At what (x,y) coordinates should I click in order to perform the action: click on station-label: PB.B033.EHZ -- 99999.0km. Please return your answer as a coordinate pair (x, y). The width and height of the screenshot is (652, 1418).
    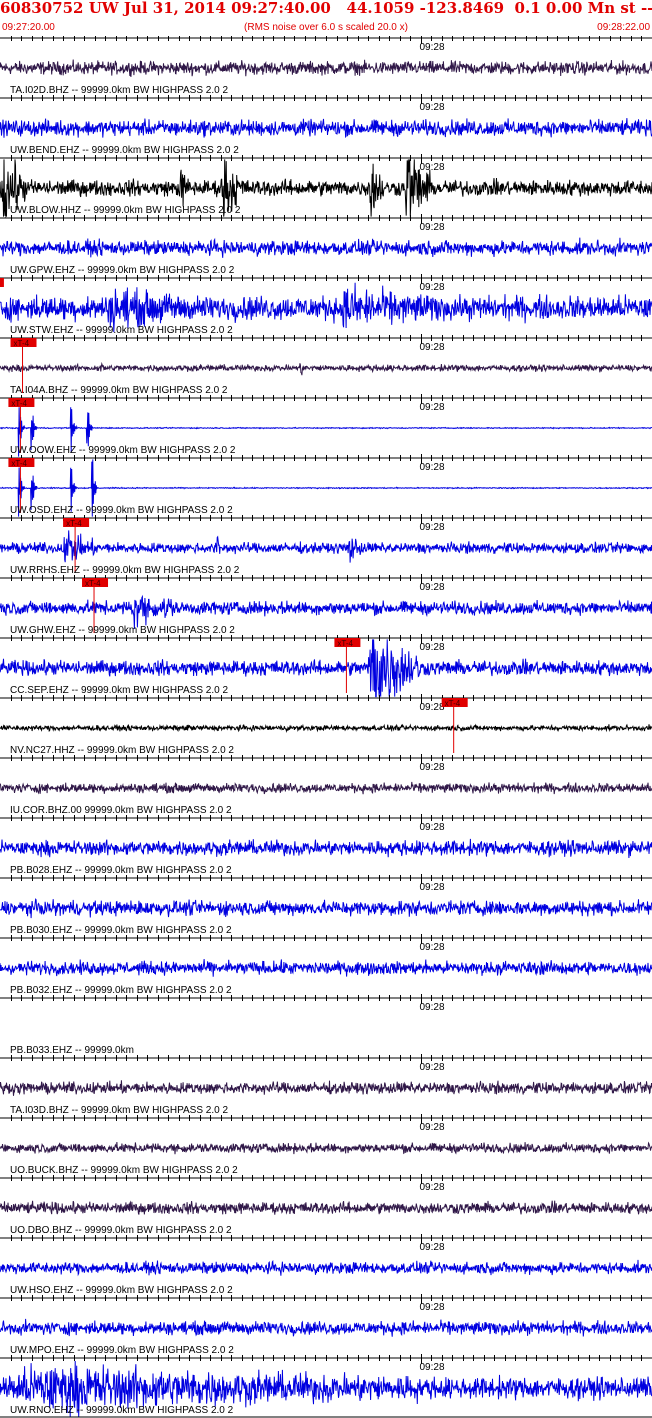
    Looking at the image, I should click on (72, 1050).